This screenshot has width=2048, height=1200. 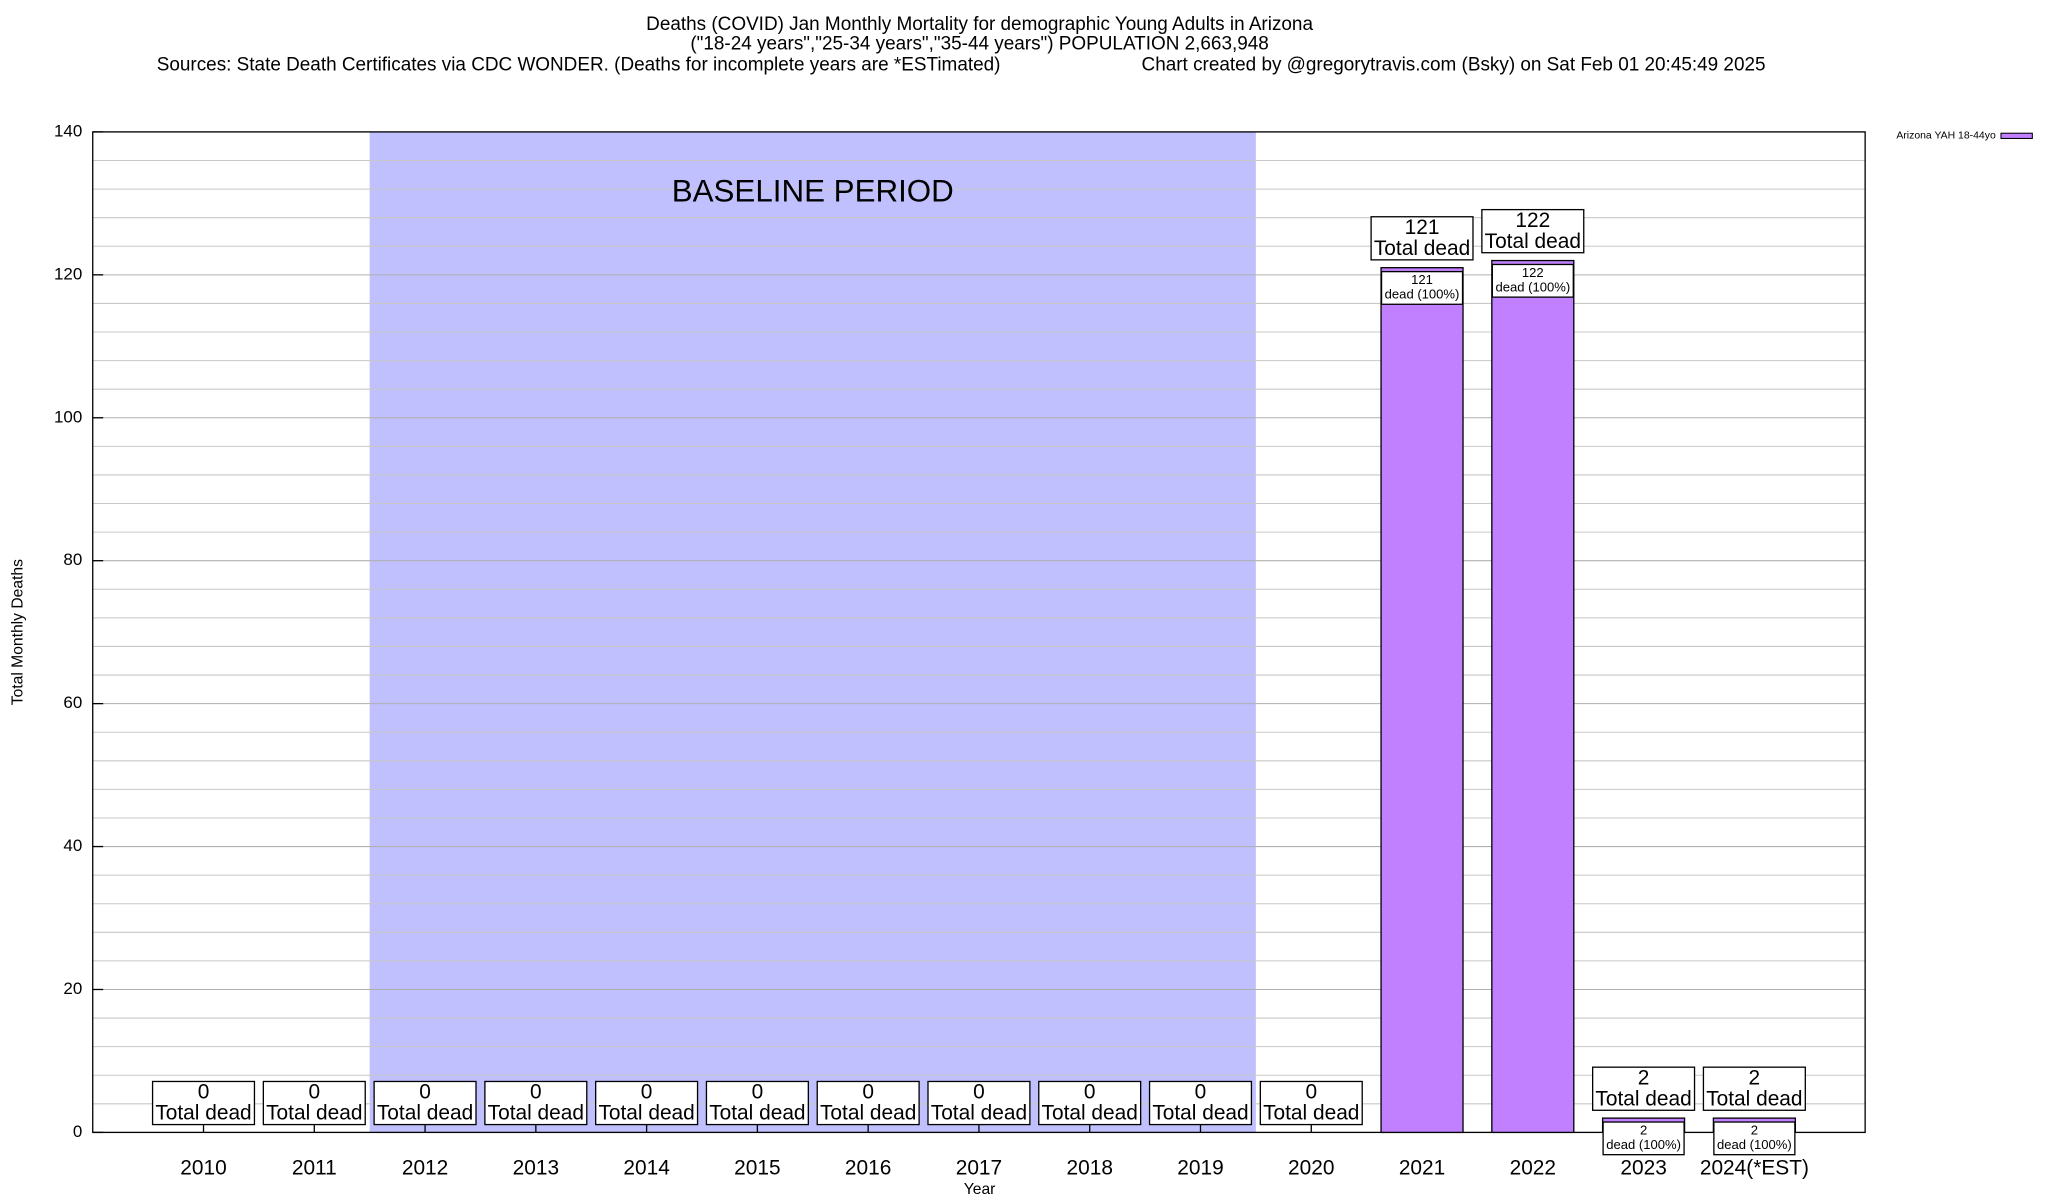 What do you see at coordinates (68, 130) in the screenshot?
I see `y-tick-label: 140` at bounding box center [68, 130].